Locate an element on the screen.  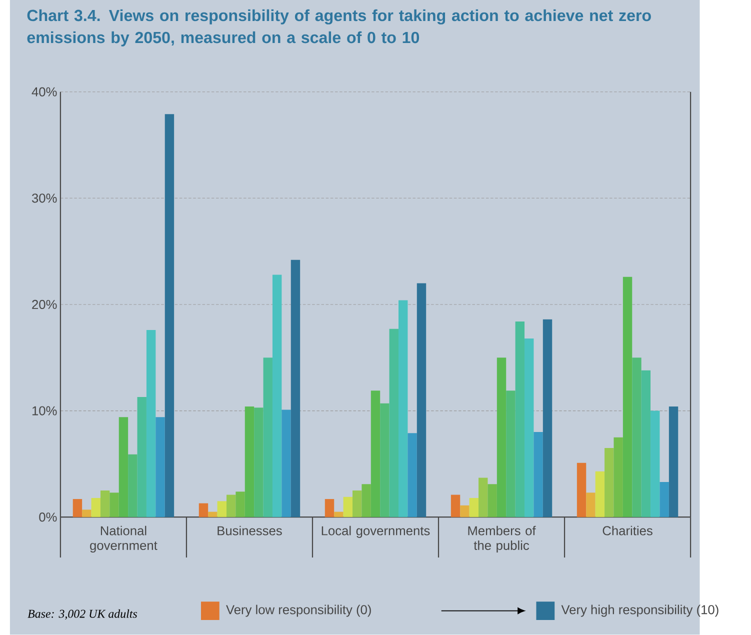
y-tick-label: 10% is located at coordinates (44, 411).